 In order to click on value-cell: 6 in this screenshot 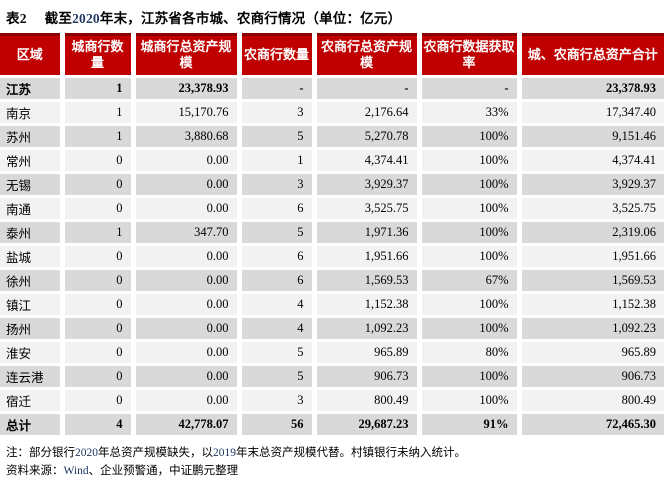, I will do `click(278, 257)`.